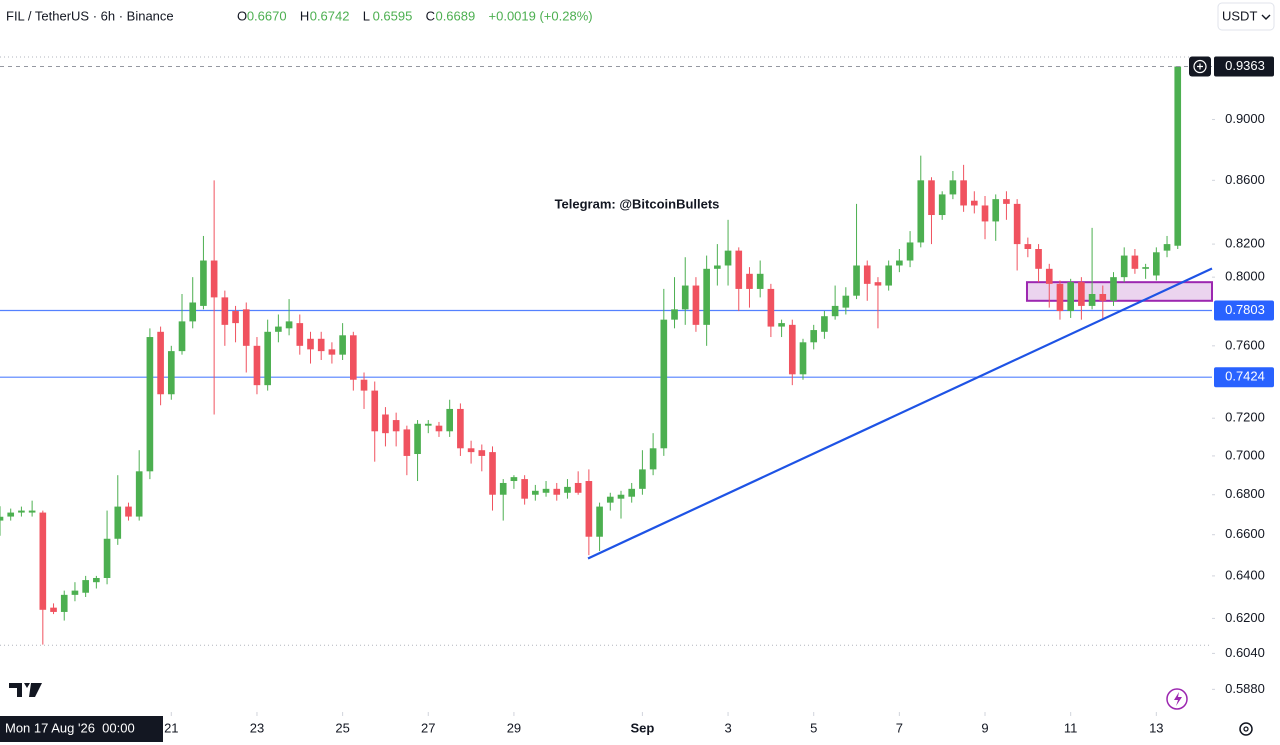 The width and height of the screenshot is (1280, 745). I want to click on currency-button: USDT, so click(1246, 16).